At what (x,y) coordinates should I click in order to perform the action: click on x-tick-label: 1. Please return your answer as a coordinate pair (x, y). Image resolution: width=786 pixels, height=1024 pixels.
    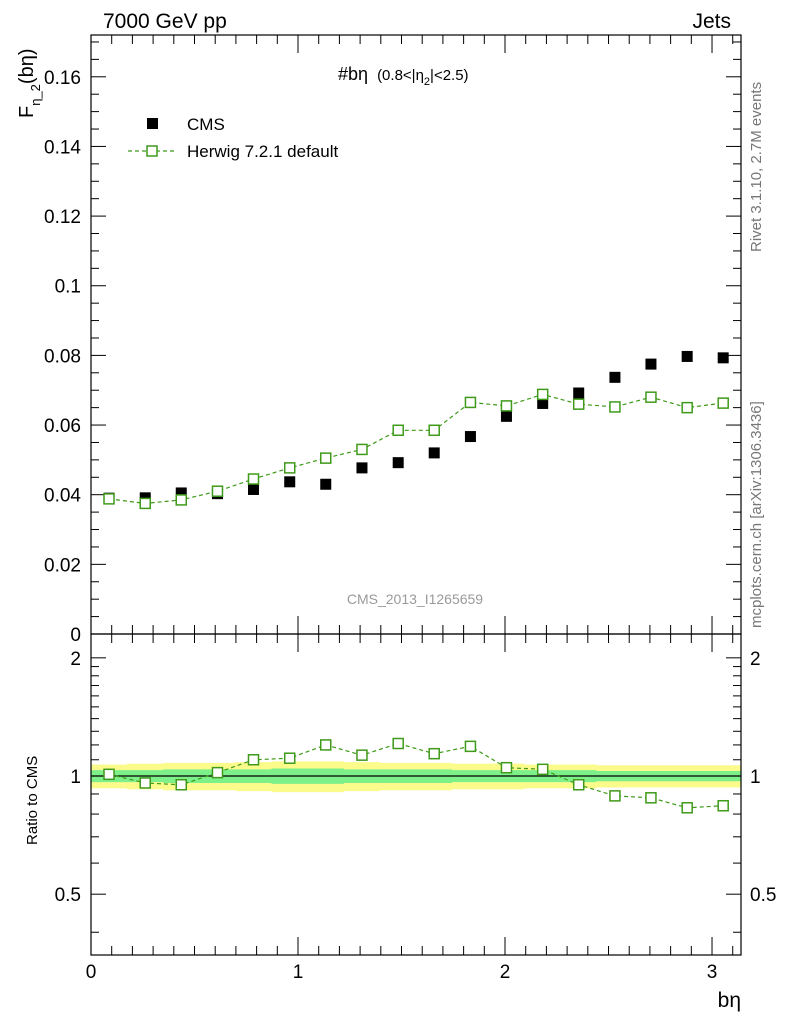
    Looking at the image, I should click on (298, 972).